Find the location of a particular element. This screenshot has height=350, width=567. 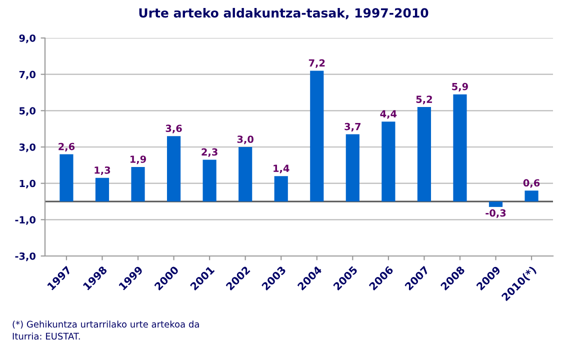

data-label: 7,2 is located at coordinates (316, 63).